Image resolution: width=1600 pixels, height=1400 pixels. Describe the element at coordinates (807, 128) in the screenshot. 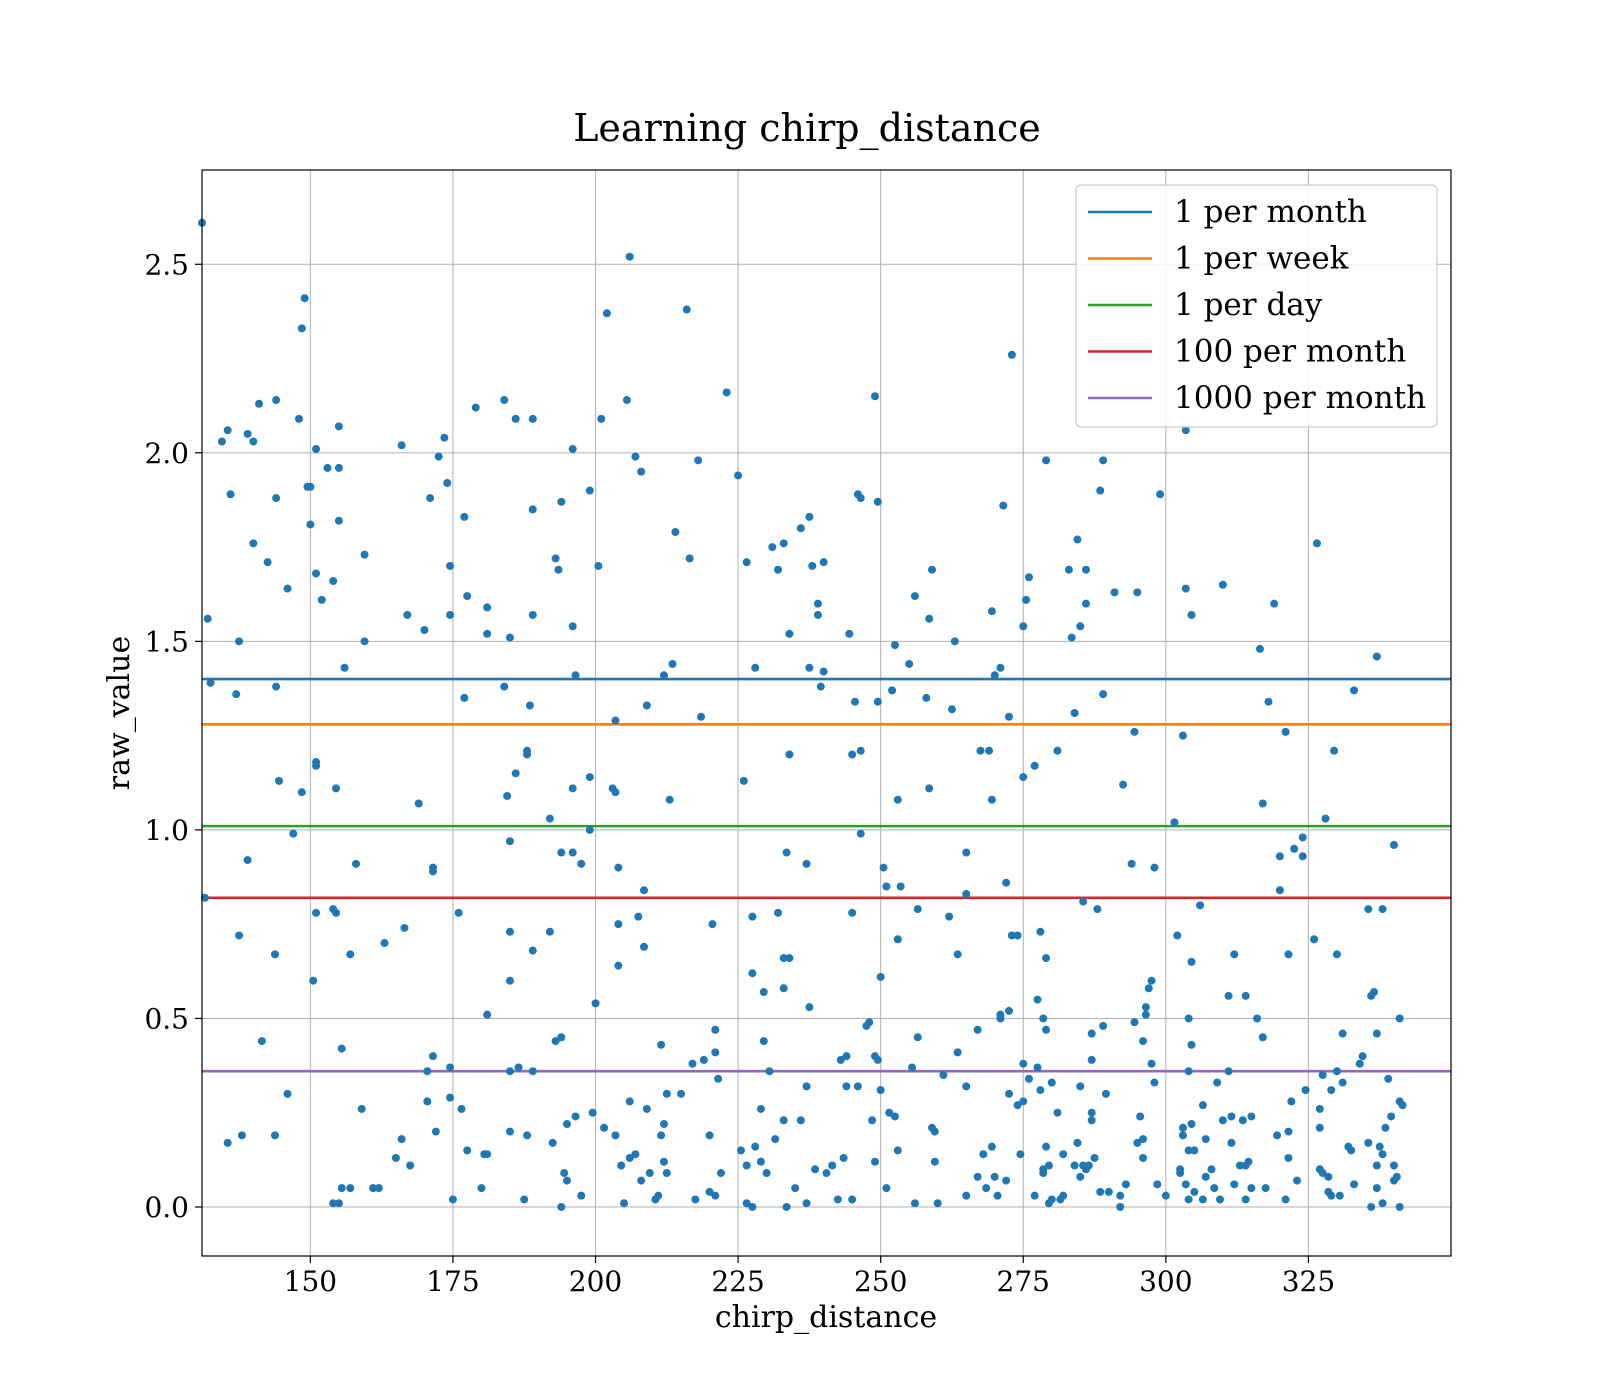

I see `chart-title: Learning chirp_distance` at that location.